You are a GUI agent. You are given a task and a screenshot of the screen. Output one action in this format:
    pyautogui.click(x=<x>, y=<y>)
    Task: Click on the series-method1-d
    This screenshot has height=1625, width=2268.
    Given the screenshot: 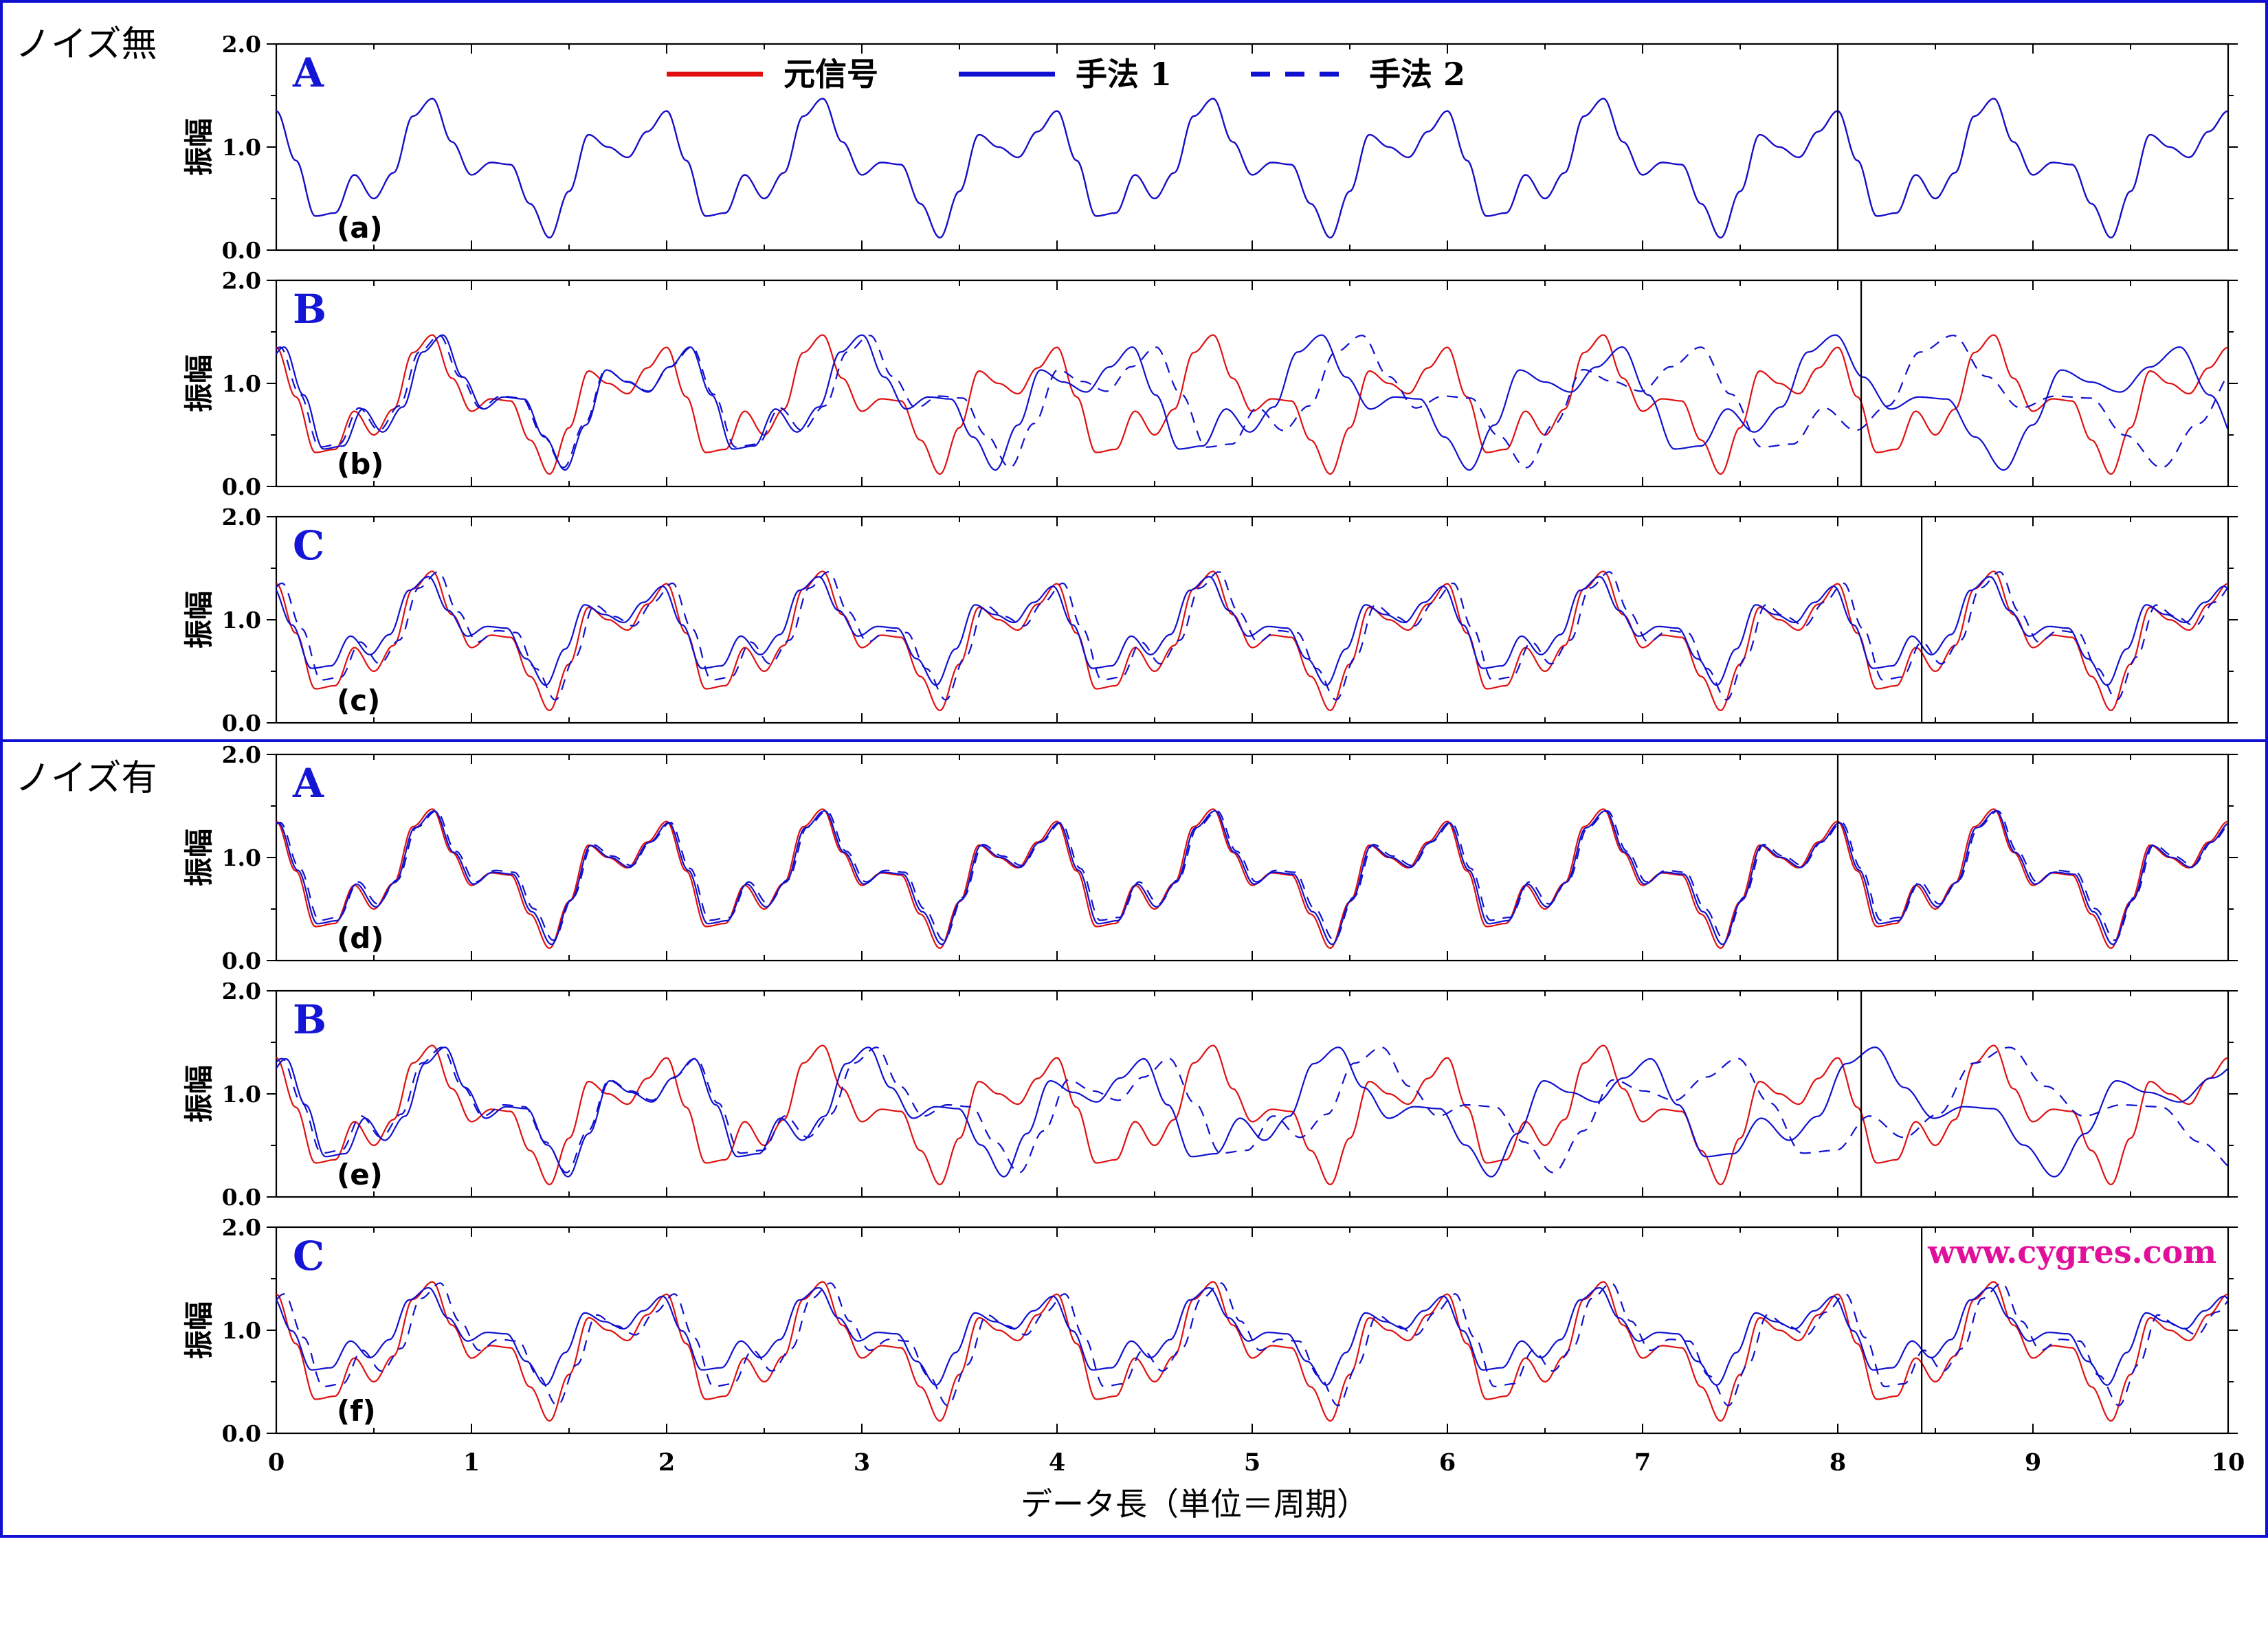 What is the action you would take?
    pyautogui.click(x=1252, y=877)
    